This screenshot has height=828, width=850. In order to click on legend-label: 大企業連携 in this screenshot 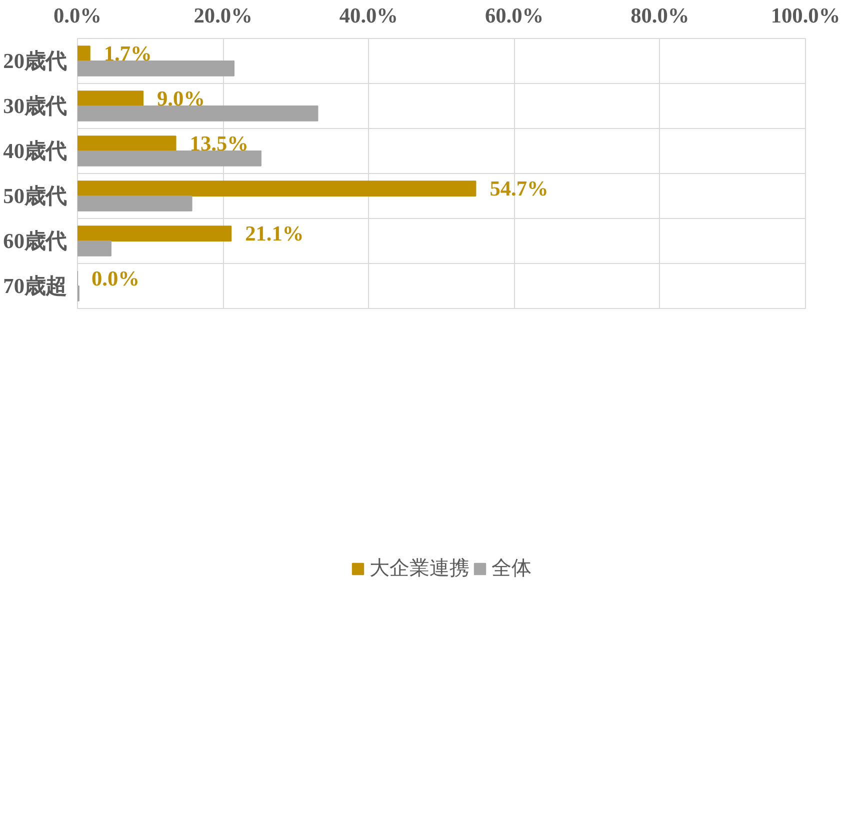, I will do `click(420, 569)`.